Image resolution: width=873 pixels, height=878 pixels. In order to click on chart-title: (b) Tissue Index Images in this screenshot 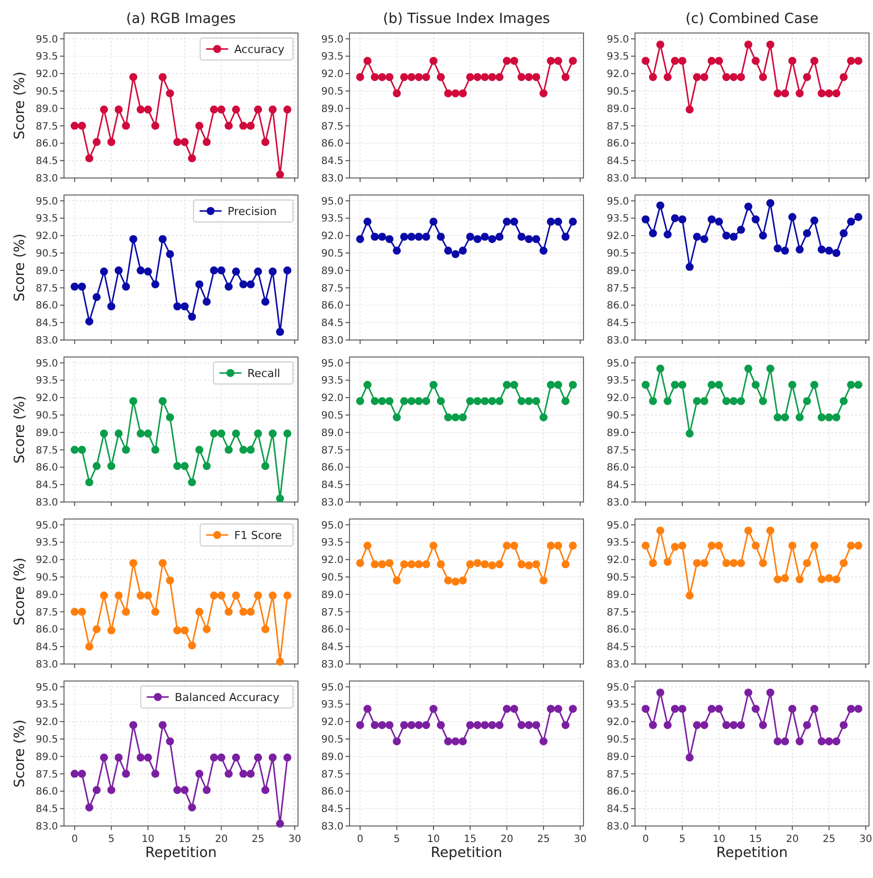, I will do `click(466, 19)`.